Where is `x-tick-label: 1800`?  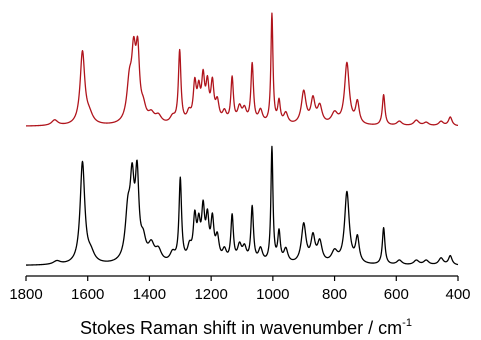
x-tick-label: 1800 is located at coordinates (25, 294).